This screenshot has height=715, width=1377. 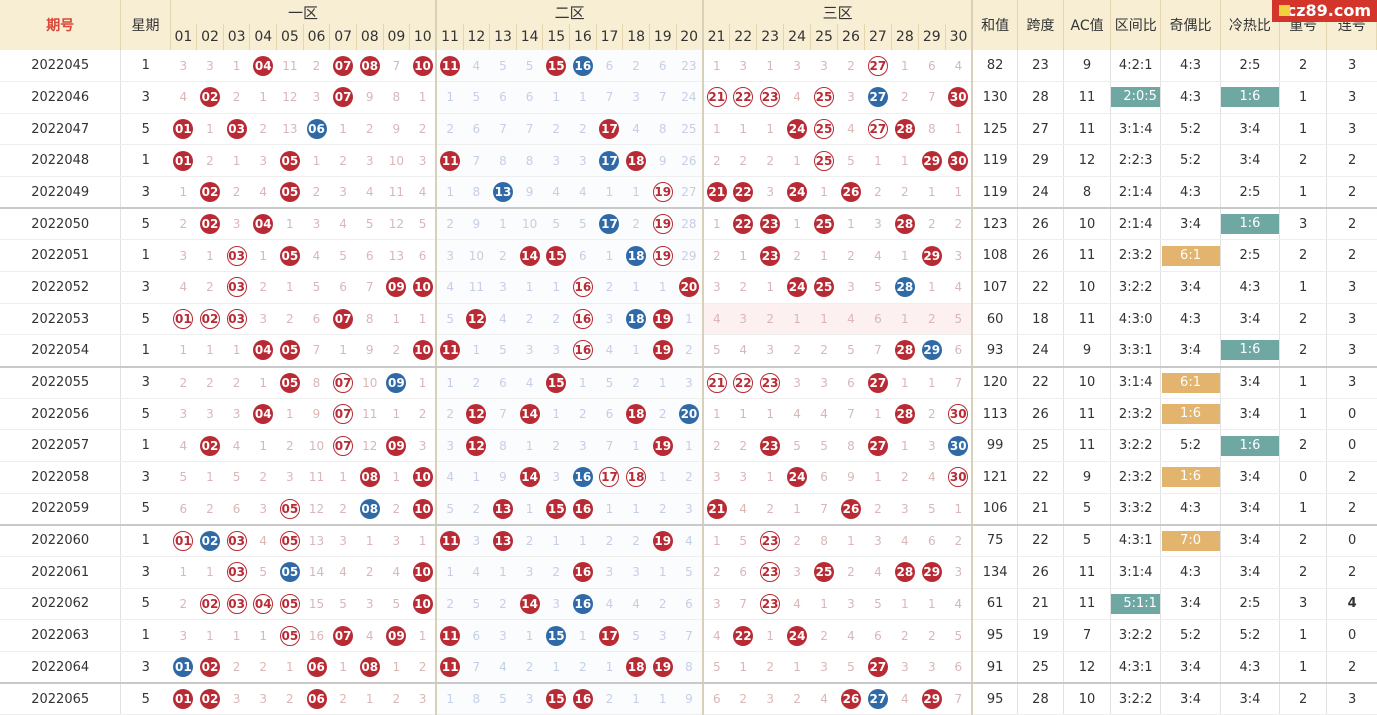 What do you see at coordinates (931, 350) in the screenshot?
I see `blue-ball-icon: 29` at bounding box center [931, 350].